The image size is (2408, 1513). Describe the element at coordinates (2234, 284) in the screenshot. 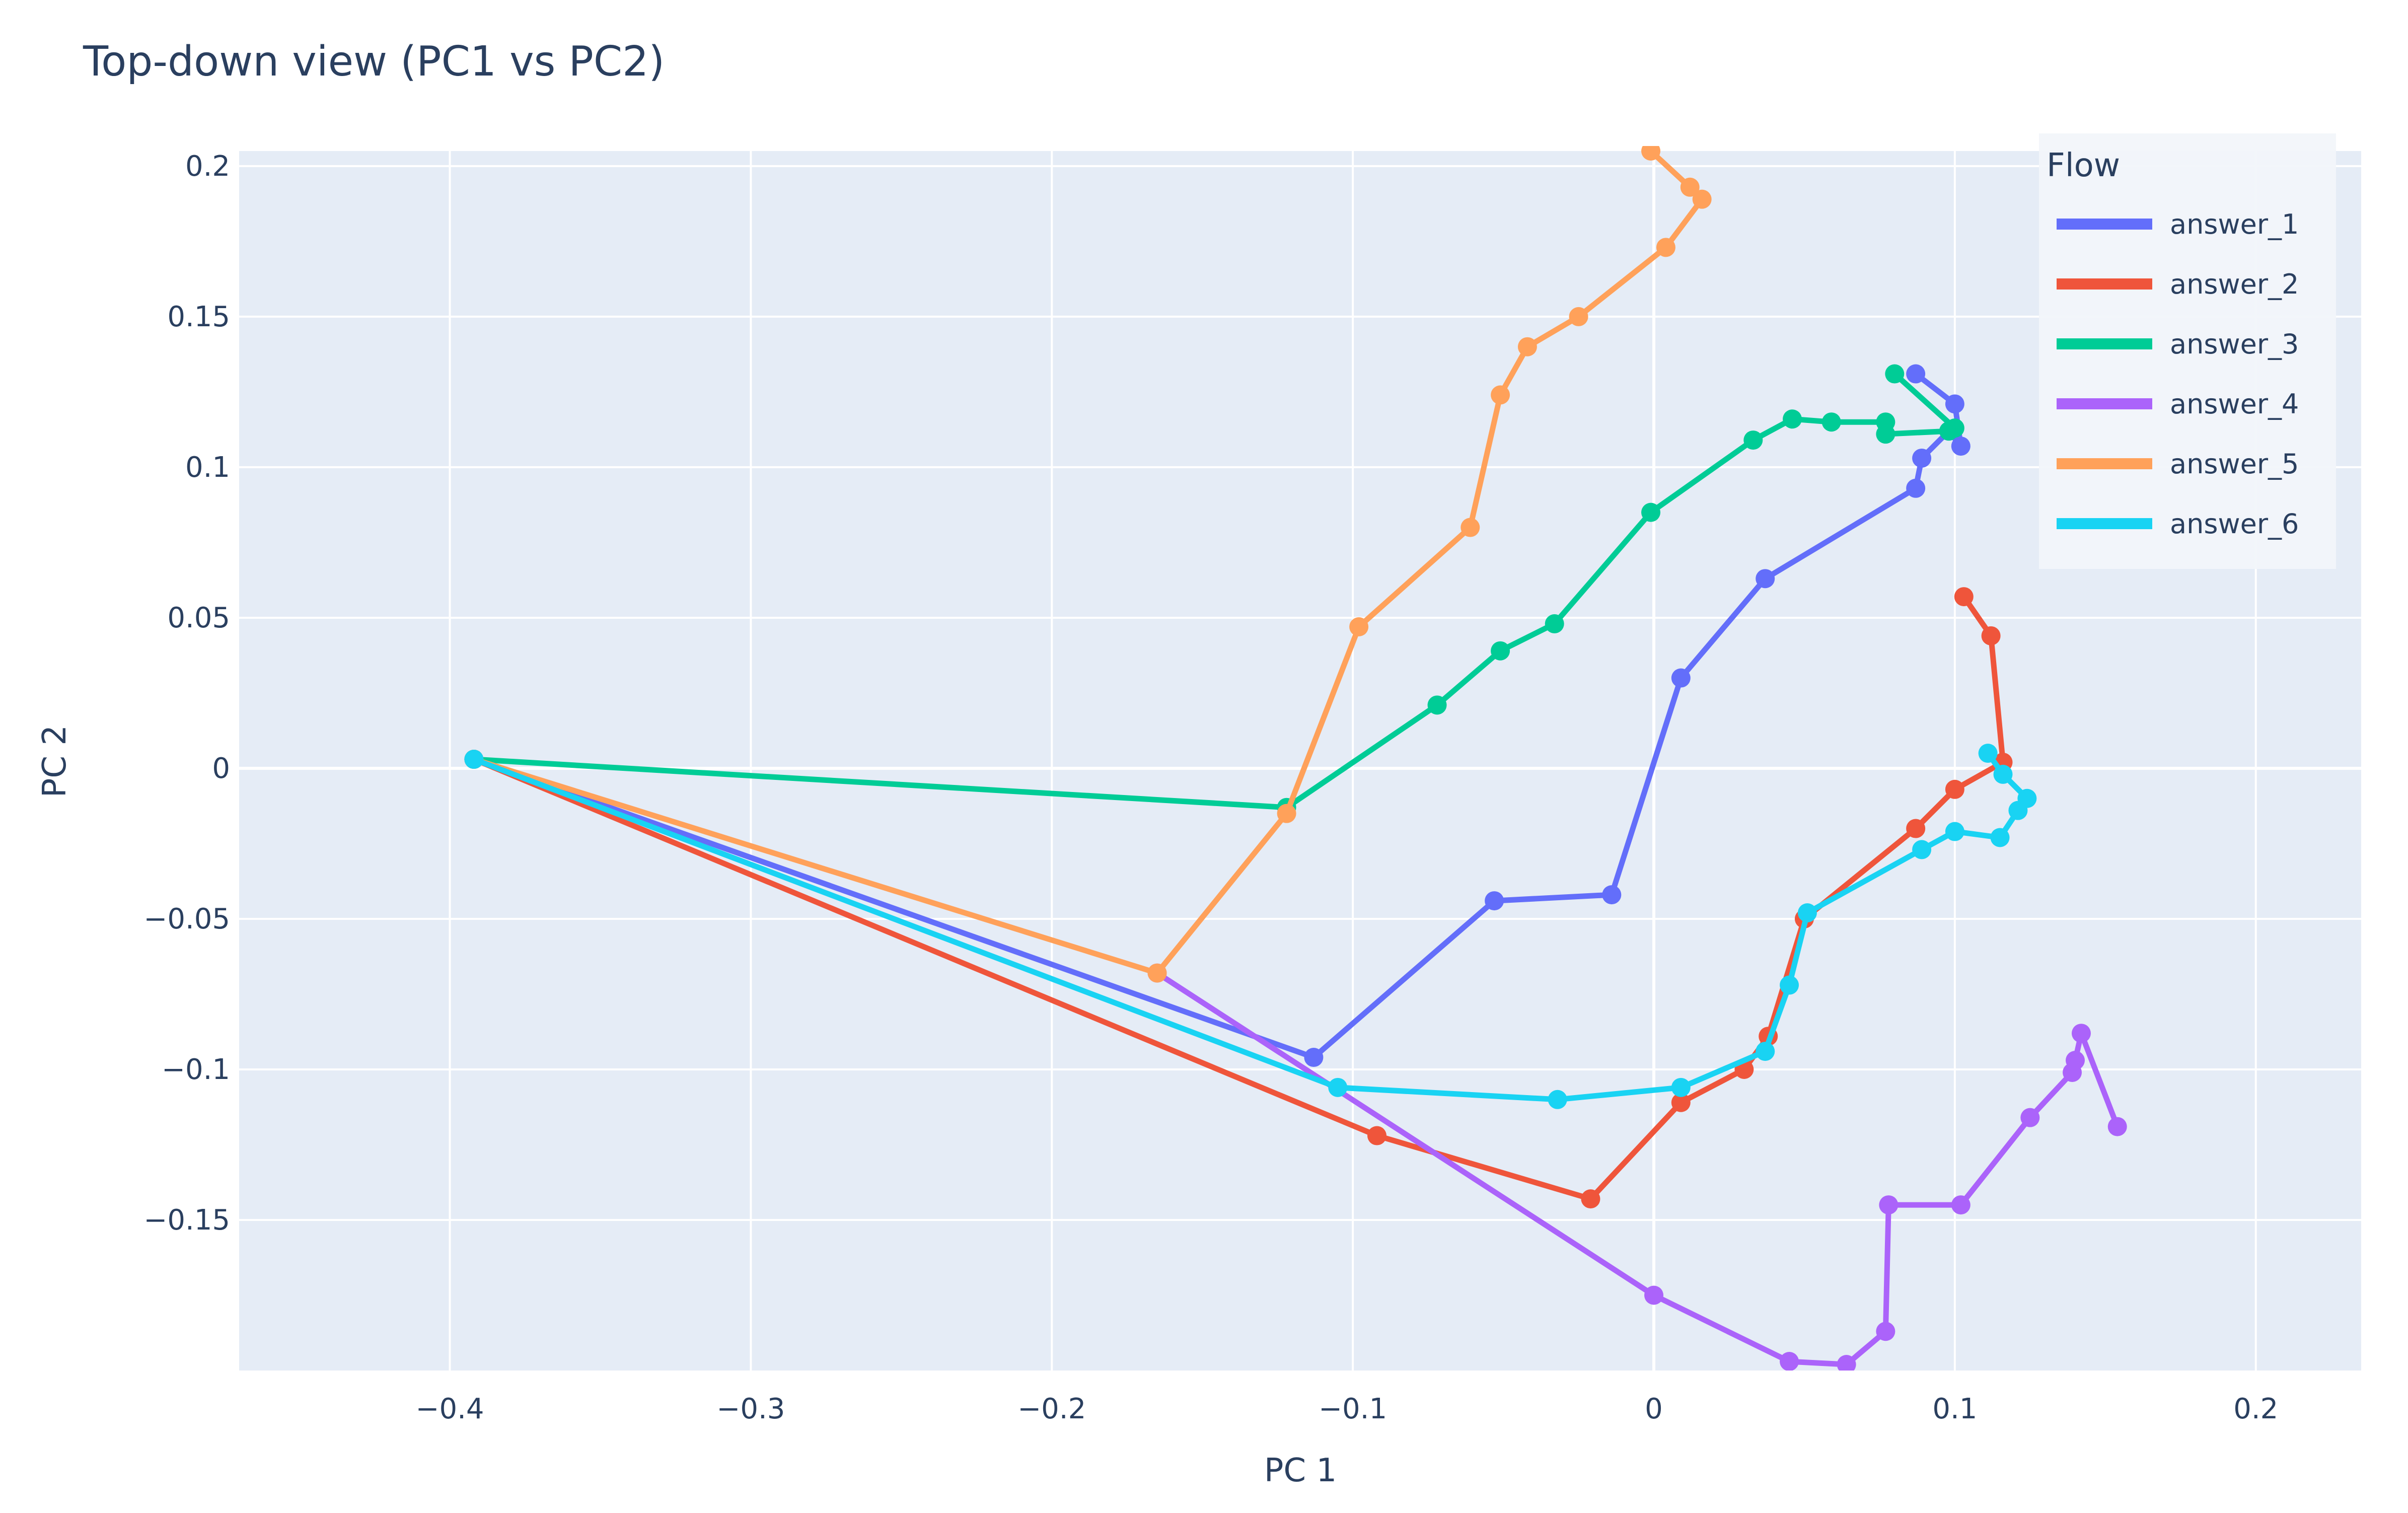

I see `legend-label: answer_2` at that location.